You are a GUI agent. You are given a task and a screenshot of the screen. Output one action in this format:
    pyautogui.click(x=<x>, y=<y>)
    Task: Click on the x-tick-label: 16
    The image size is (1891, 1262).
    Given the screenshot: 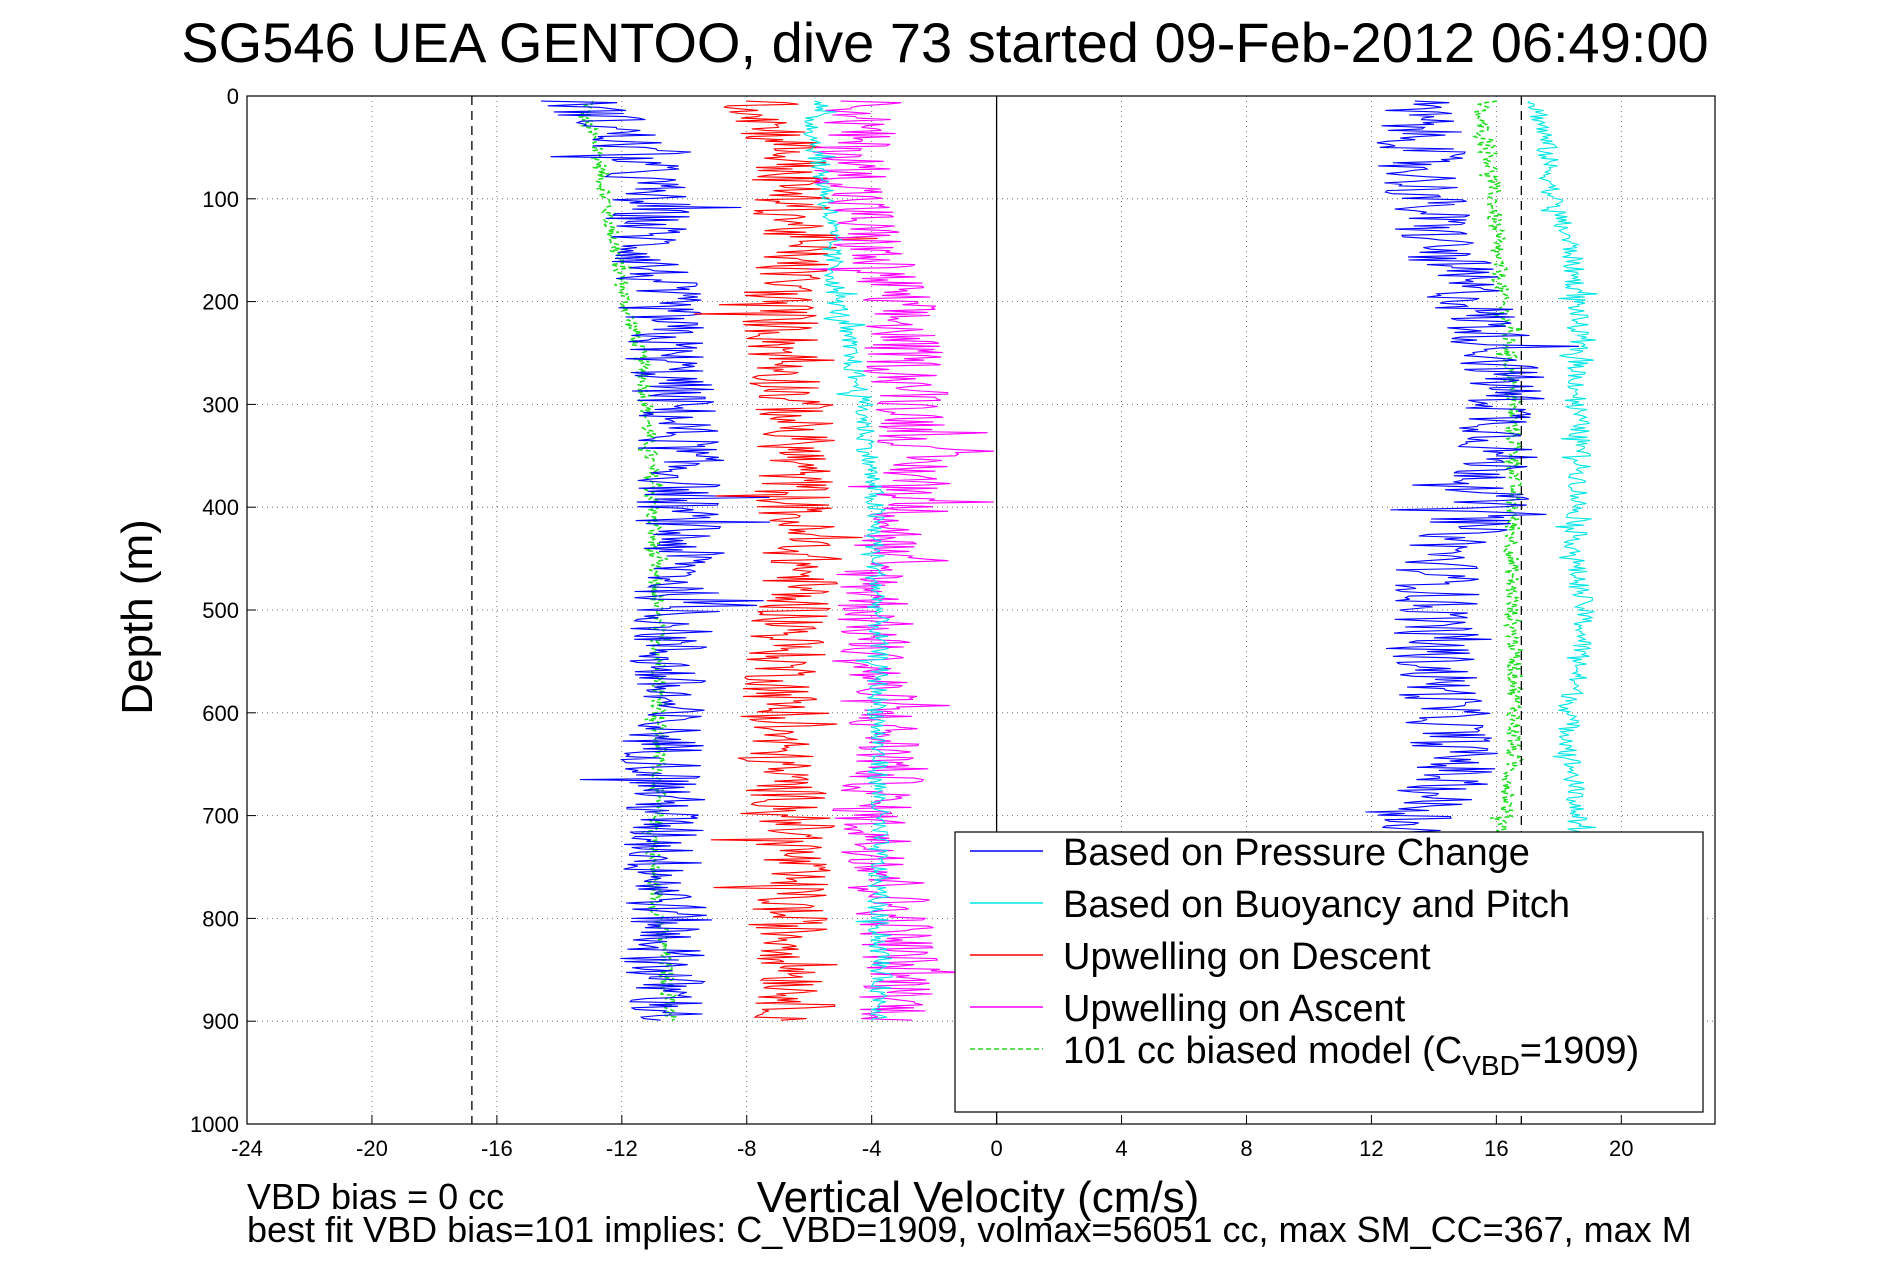 What is the action you would take?
    pyautogui.click(x=1496, y=1148)
    